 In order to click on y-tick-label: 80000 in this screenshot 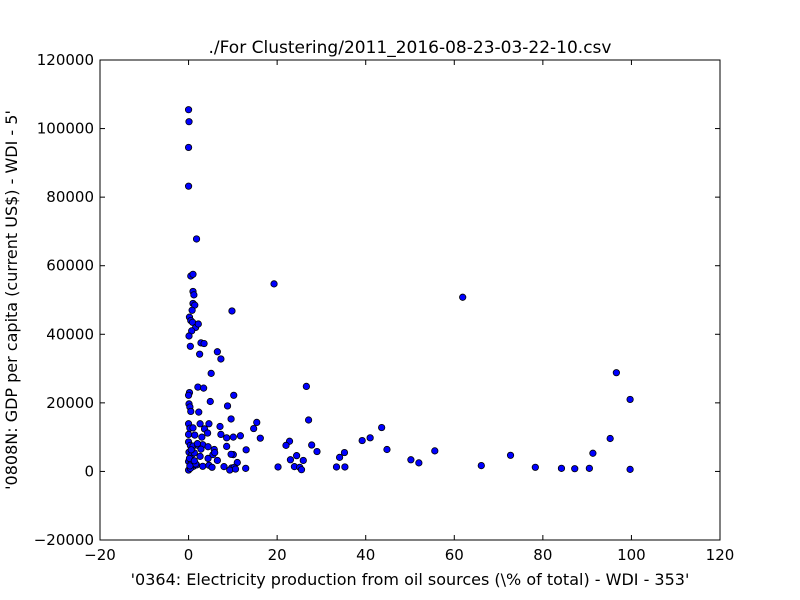, I will do `click(70, 197)`.